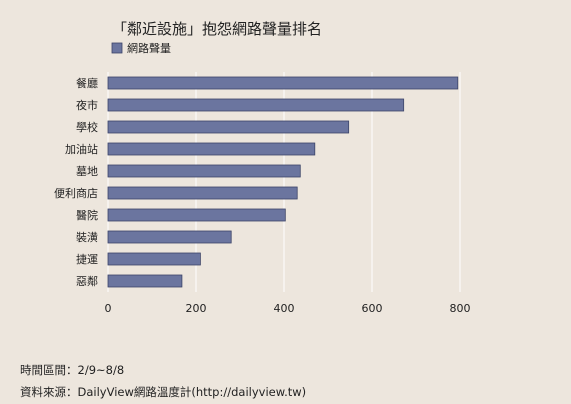 The height and width of the screenshot is (404, 571). I want to click on x-tick-label-1: 200, so click(196, 308).